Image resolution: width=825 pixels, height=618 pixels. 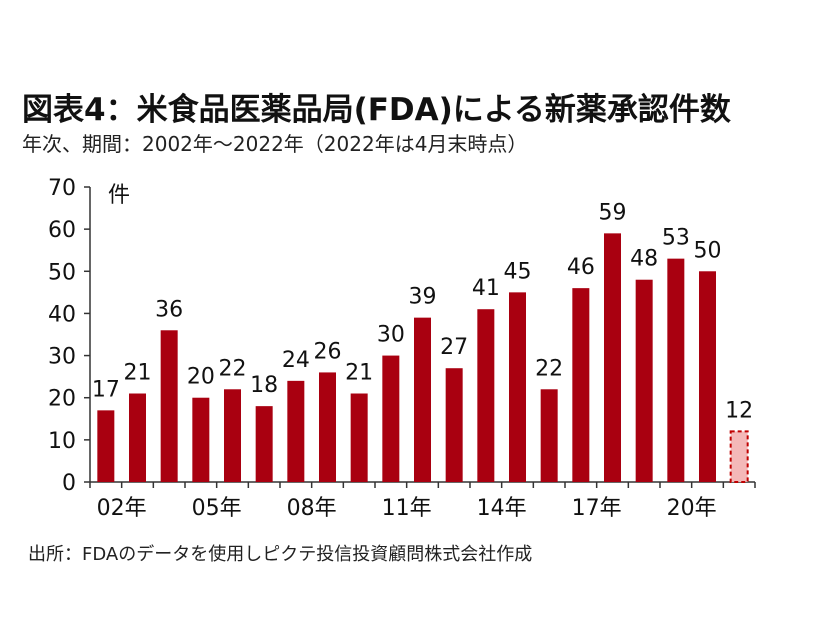 I want to click on data-label-2015: 45, so click(x=518, y=271).